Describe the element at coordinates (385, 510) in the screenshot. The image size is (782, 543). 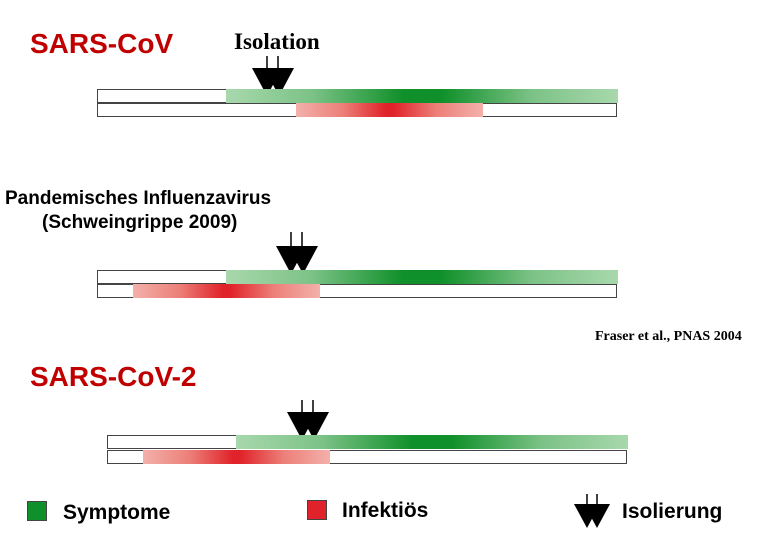
I see `legend-infectious-label: Infektiös` at that location.